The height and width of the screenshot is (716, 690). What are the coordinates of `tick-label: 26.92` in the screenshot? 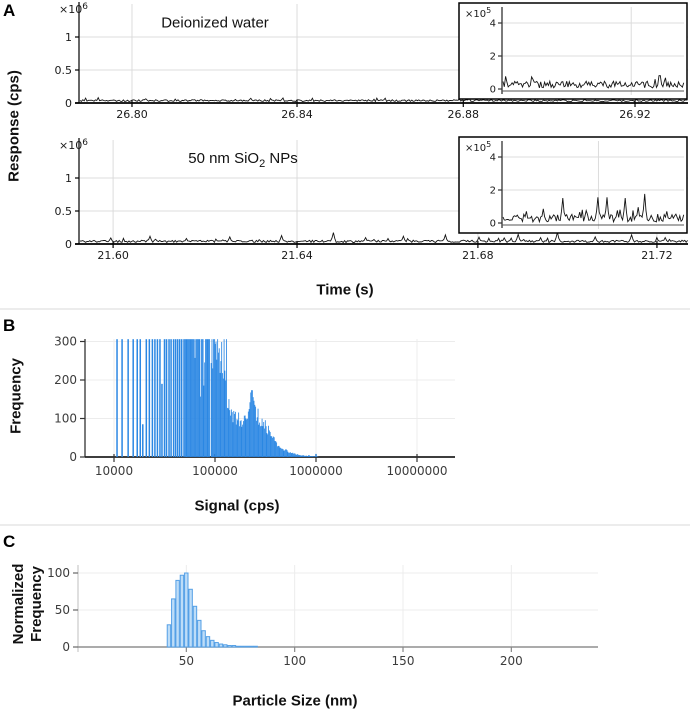 It's located at (635, 114).